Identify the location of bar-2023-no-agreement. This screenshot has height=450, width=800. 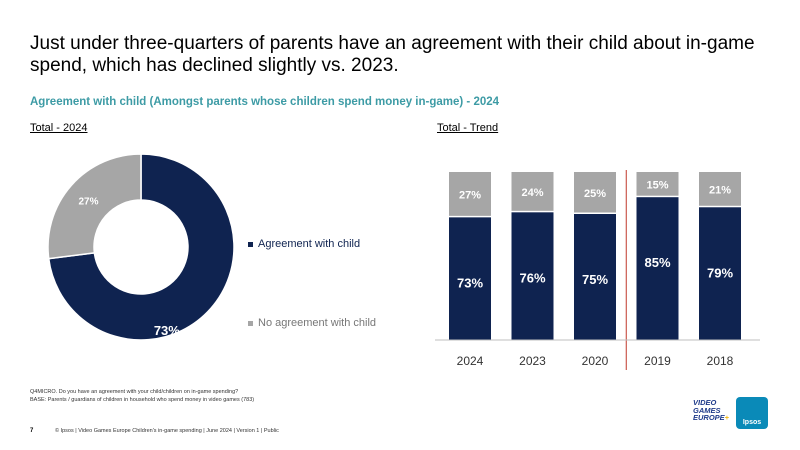
(532, 191).